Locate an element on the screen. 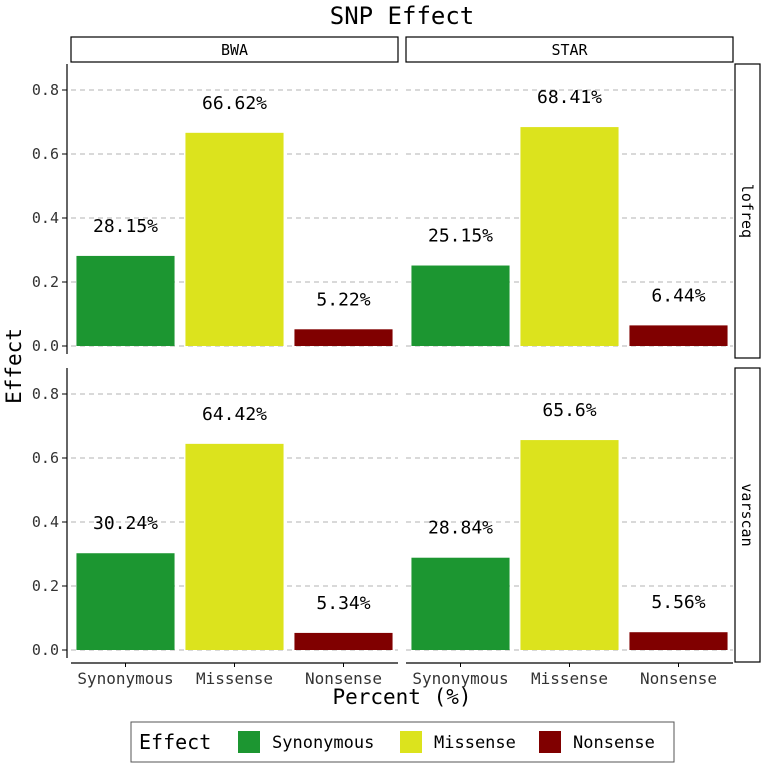 This screenshot has width=768, height=768. facet-strip-bwa is located at coordinates (234, 49).